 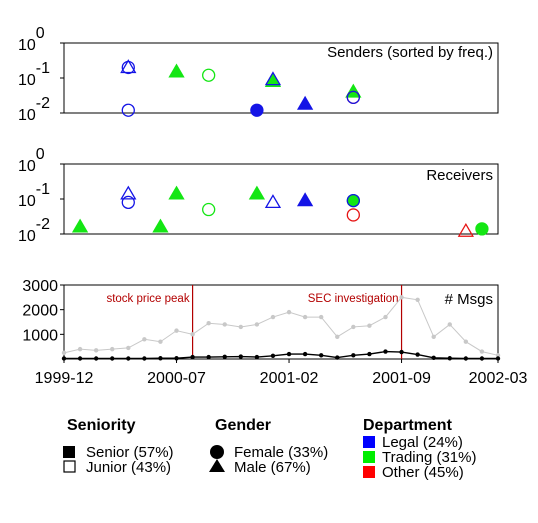 What do you see at coordinates (209, 75) in the screenshot?
I see `senders-point-female-junior-trading` at bounding box center [209, 75].